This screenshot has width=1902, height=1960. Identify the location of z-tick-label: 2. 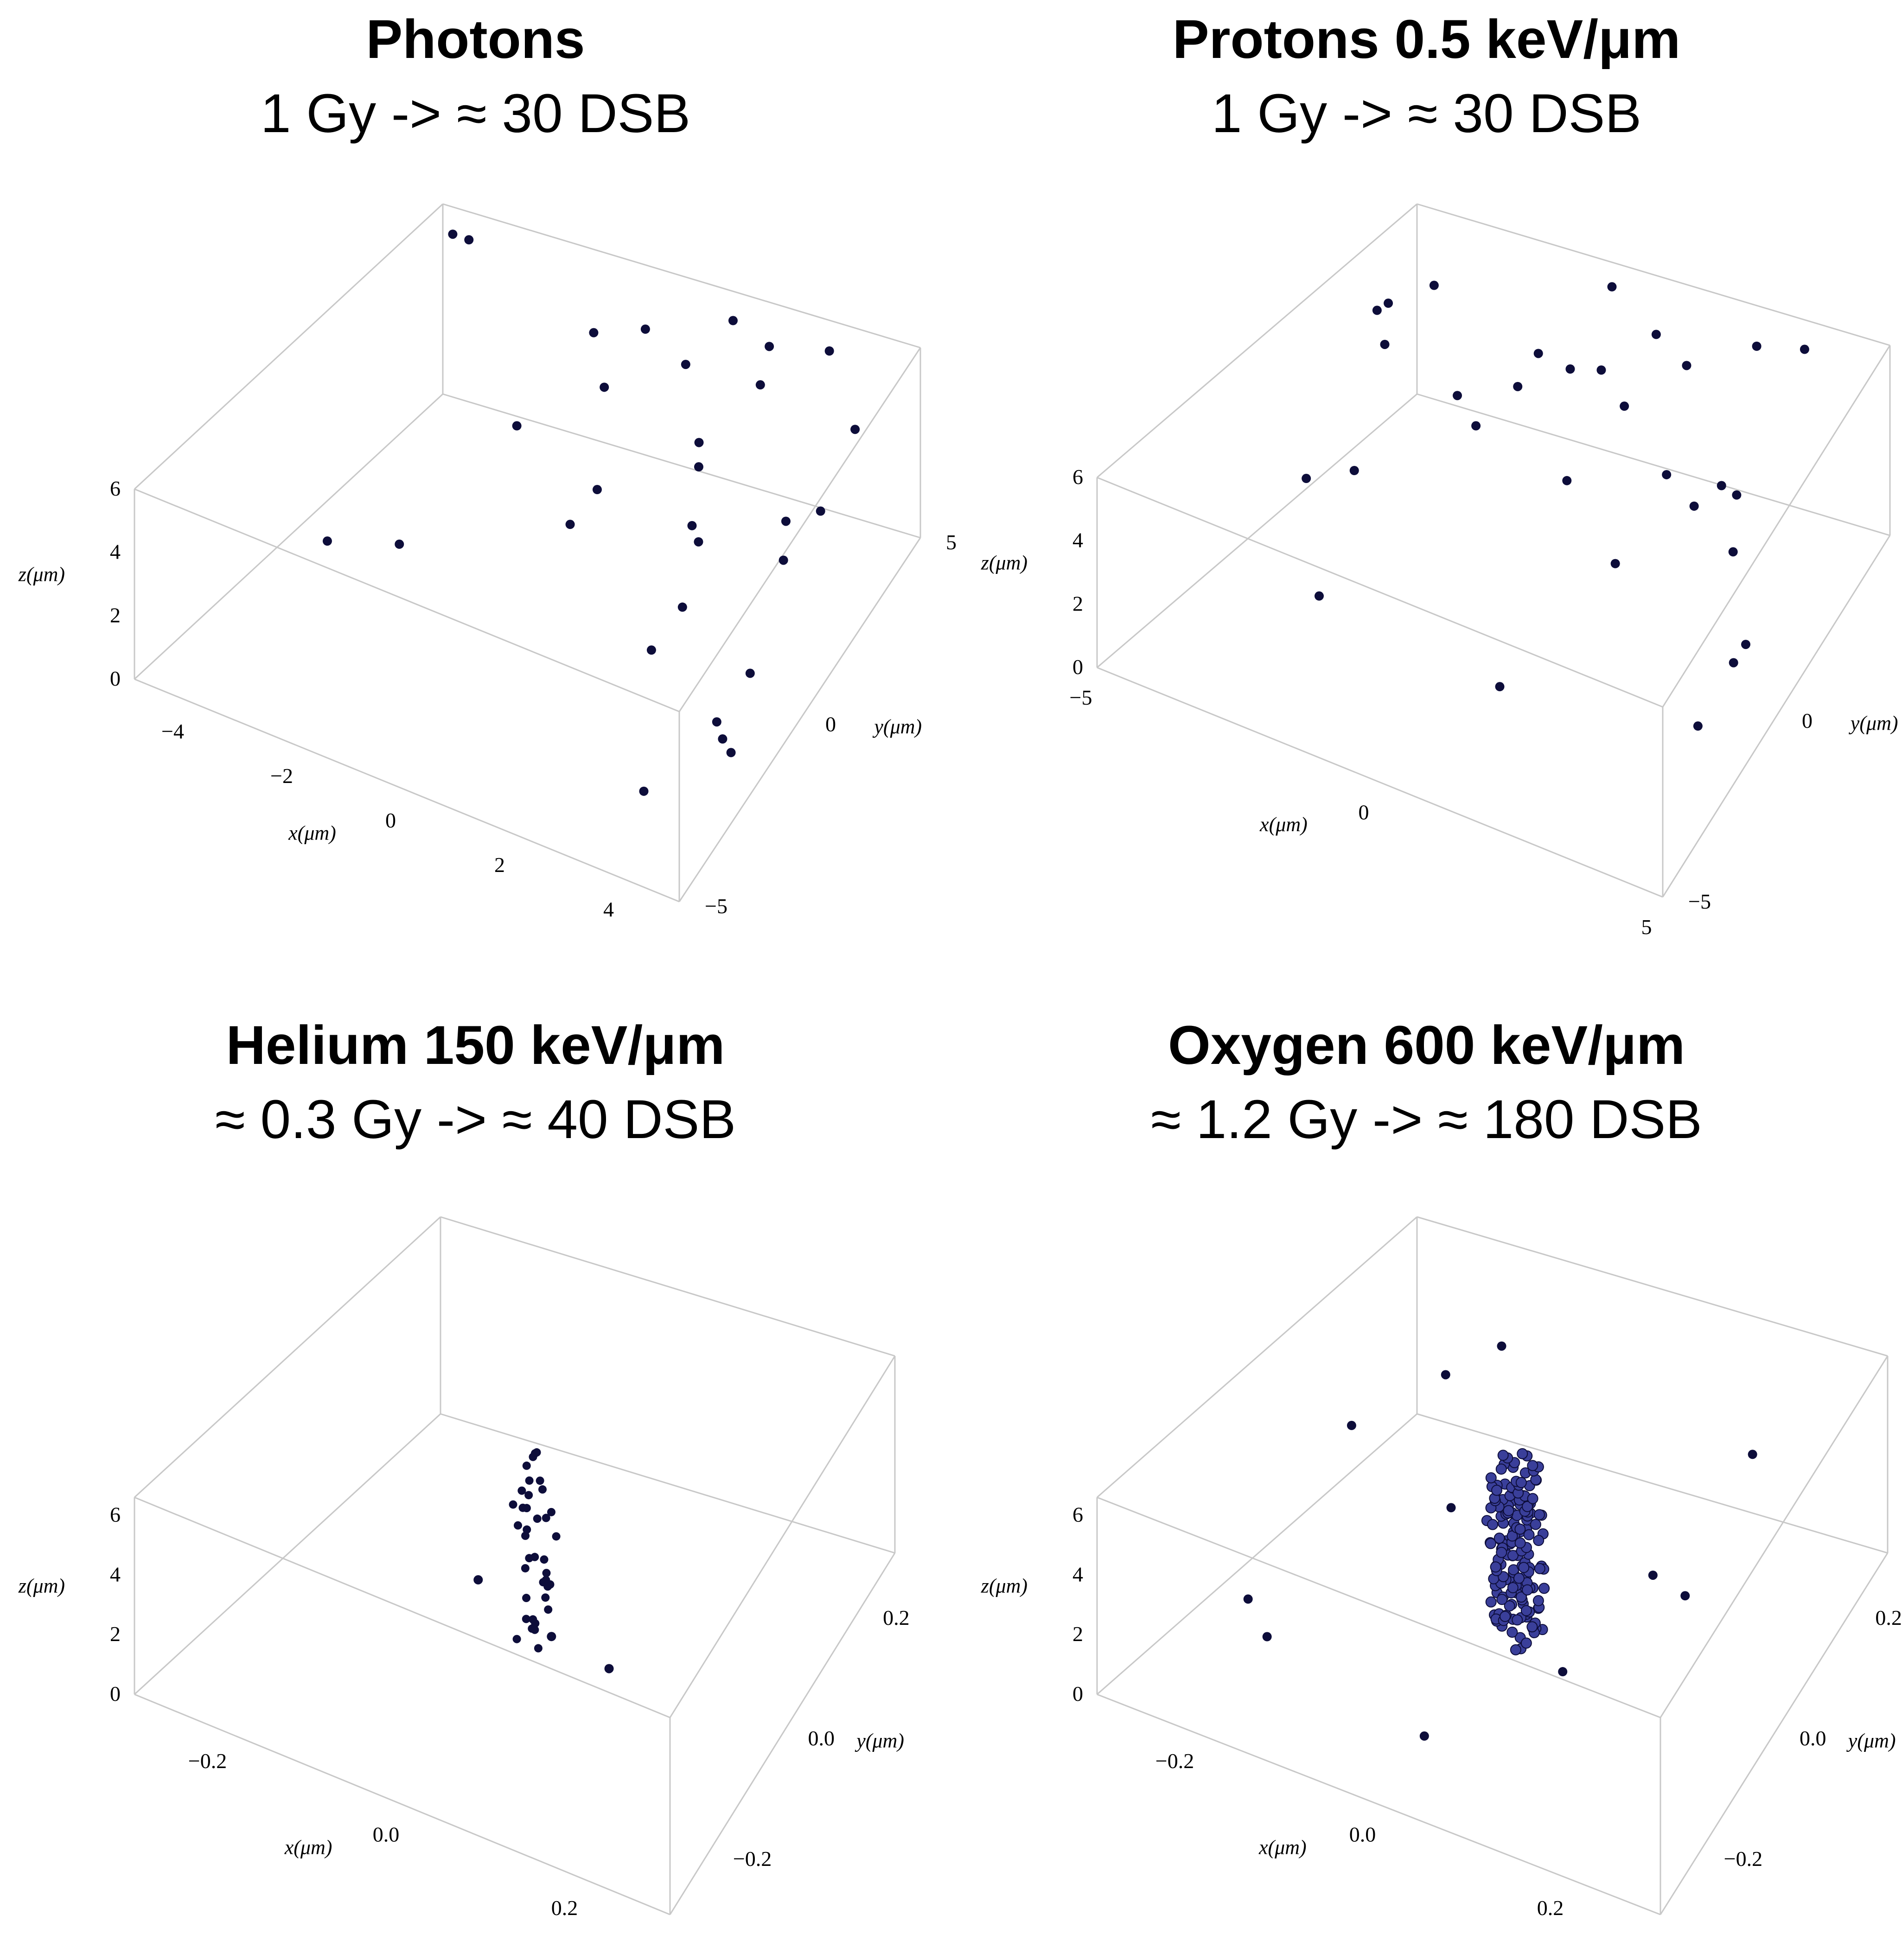
(115, 1634).